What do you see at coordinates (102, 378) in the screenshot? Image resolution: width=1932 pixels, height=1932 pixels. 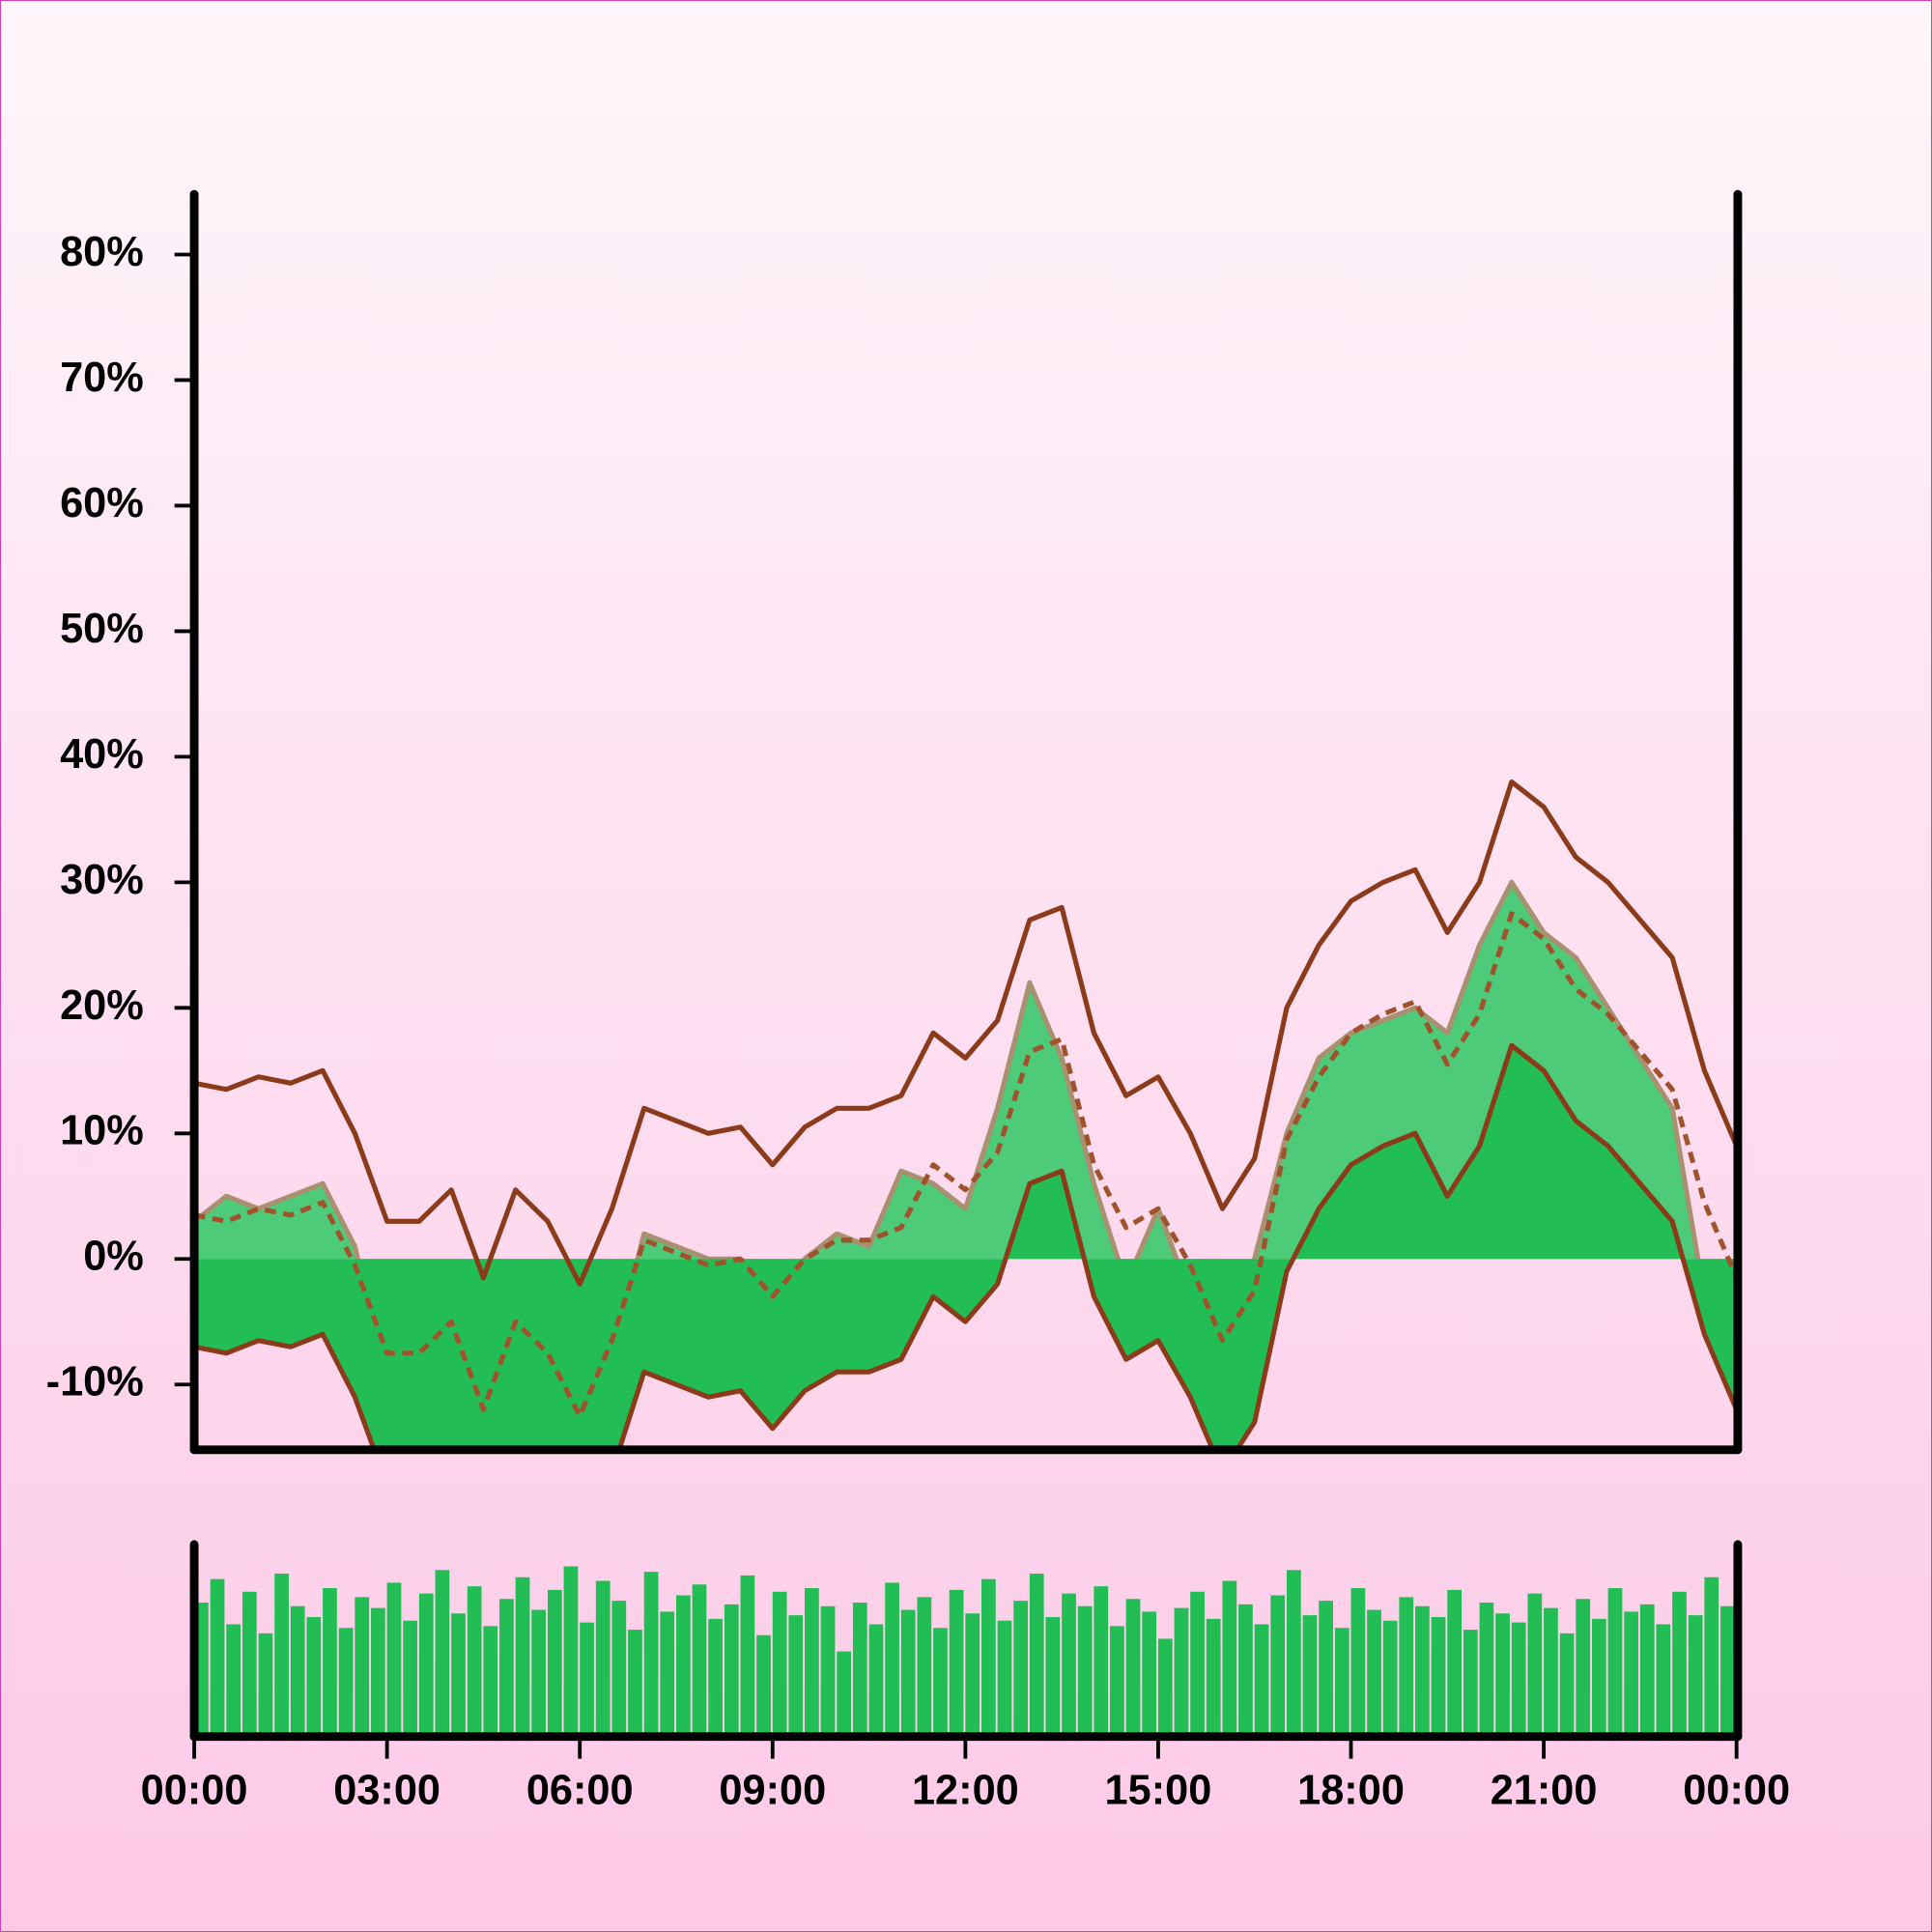 I see `y-tick-label: 70%` at bounding box center [102, 378].